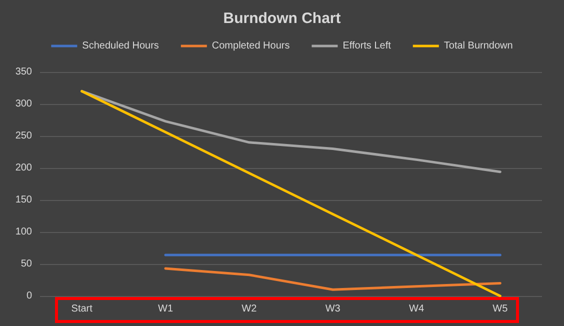  Describe the element at coordinates (23, 200) in the screenshot. I see `y-tick-label: 150` at that location.